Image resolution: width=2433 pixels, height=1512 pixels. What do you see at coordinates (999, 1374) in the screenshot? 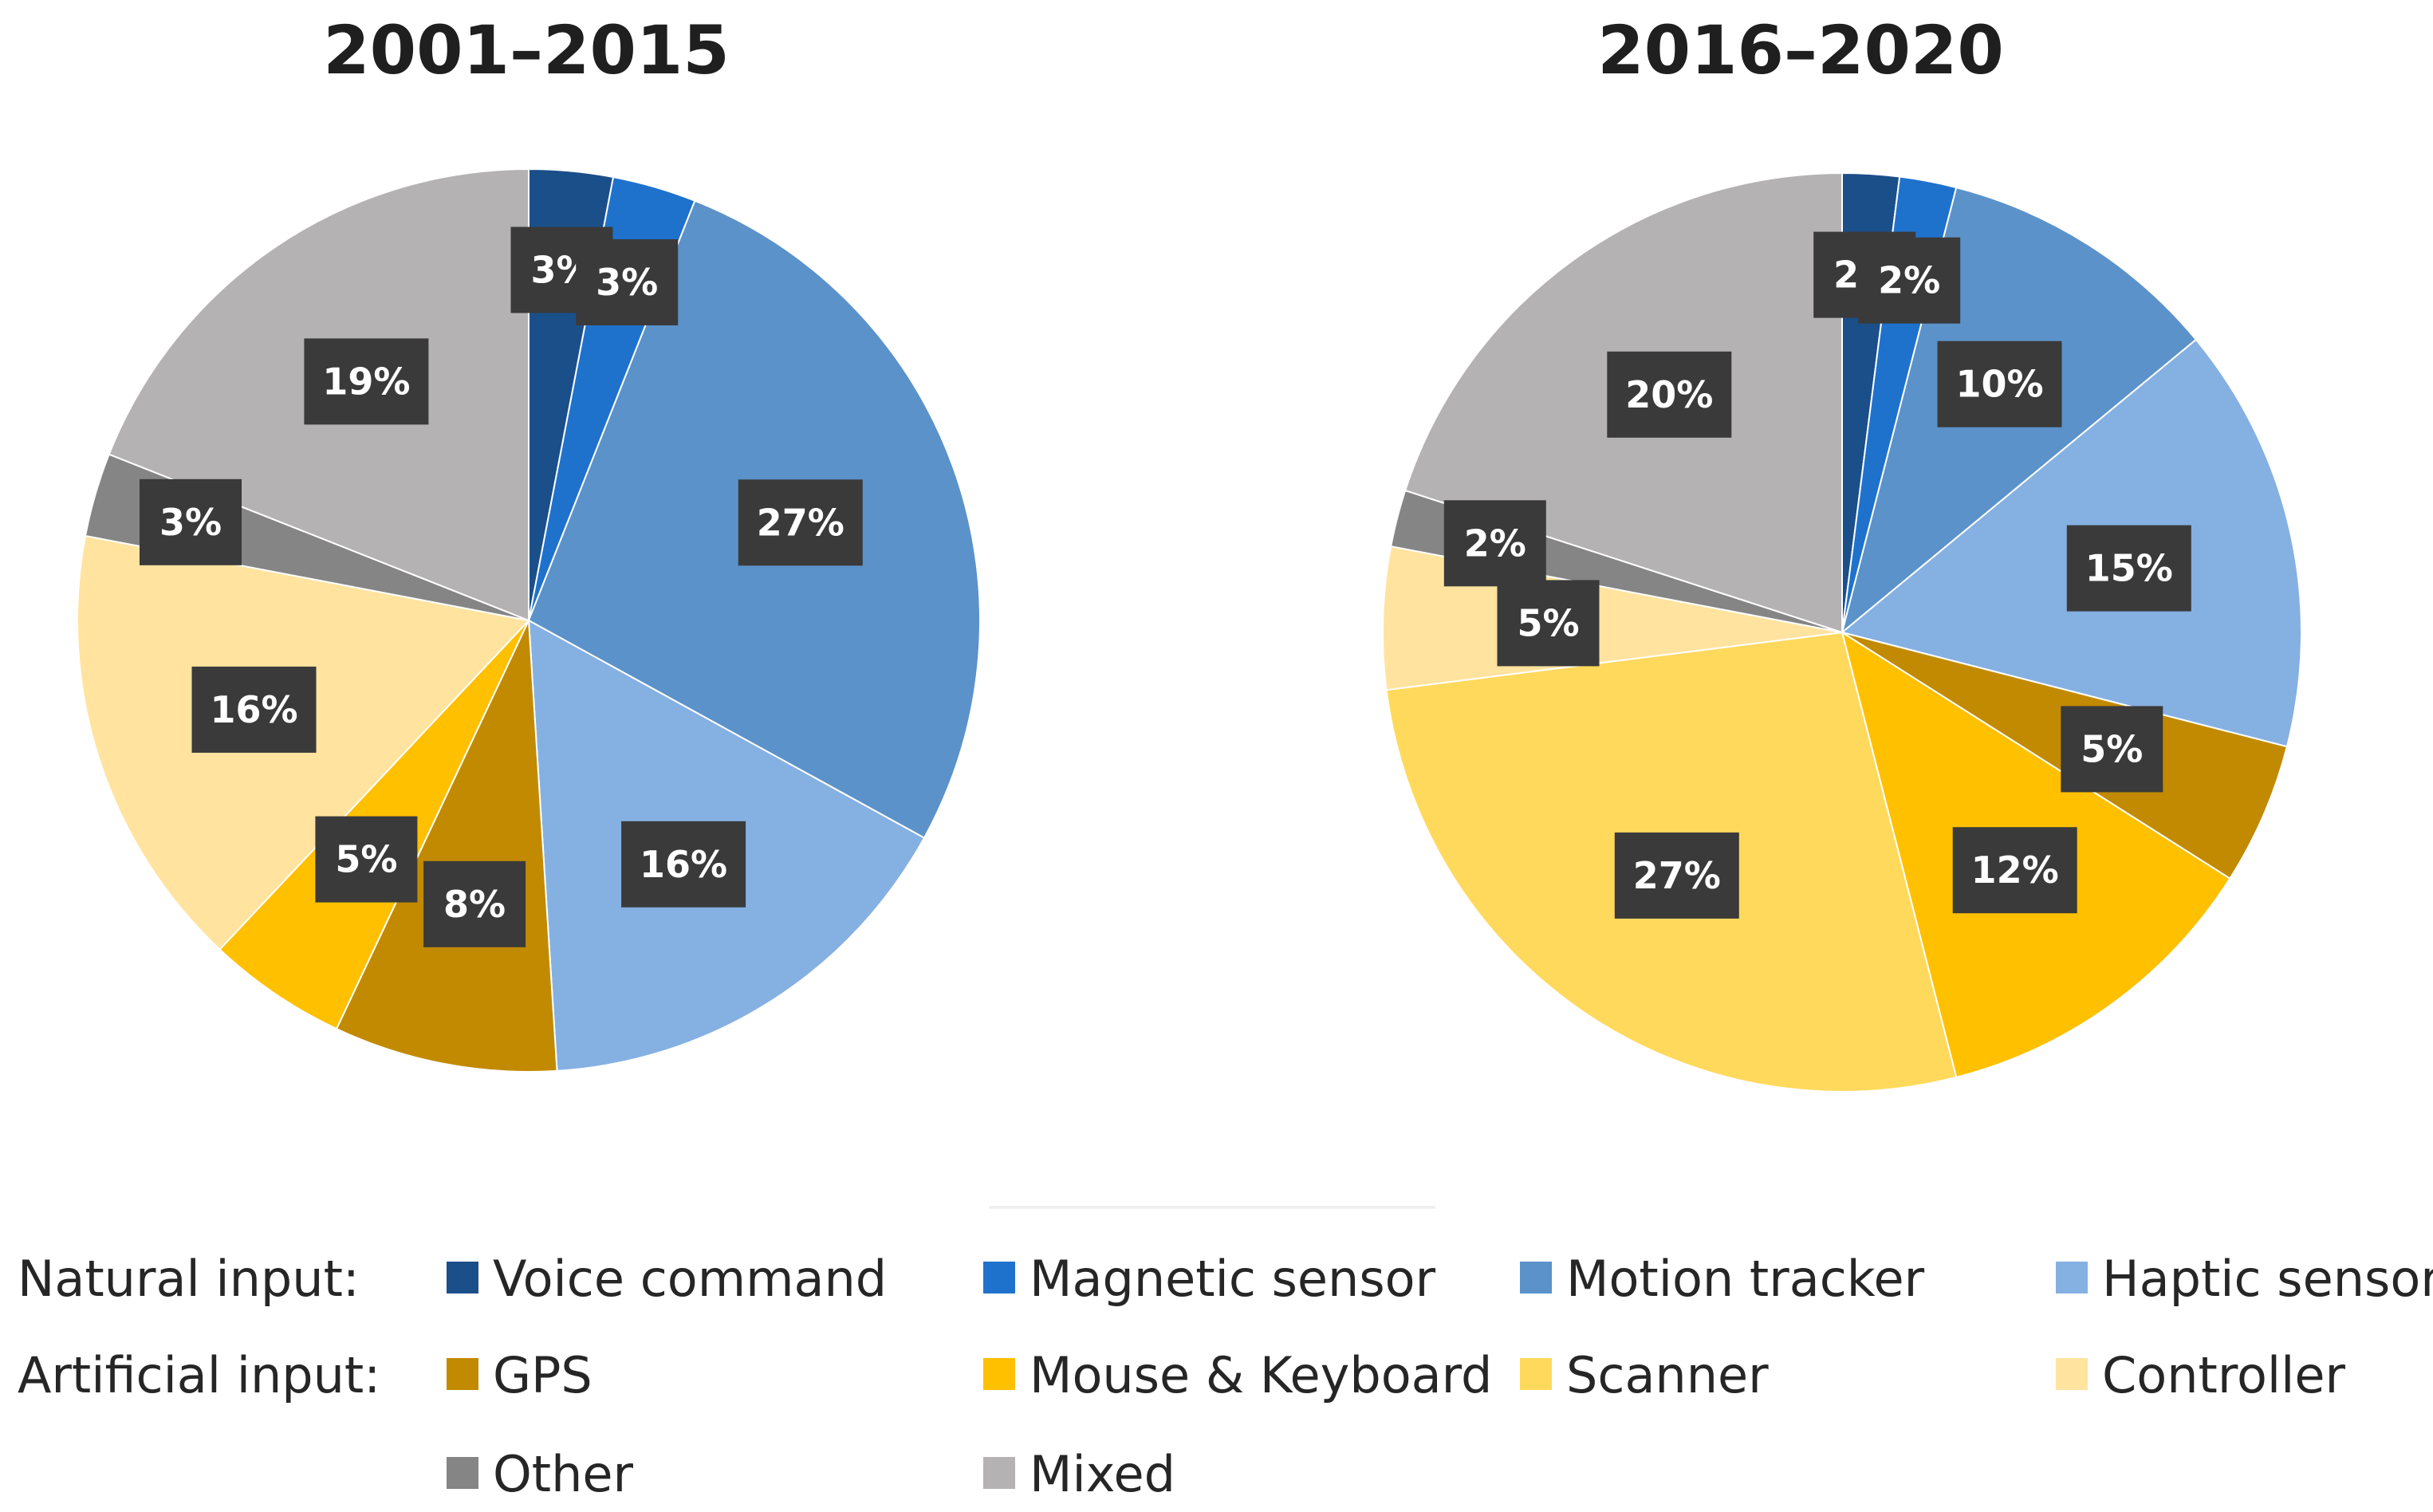
I see `legend-swatch-mouse-keyboard` at bounding box center [999, 1374].